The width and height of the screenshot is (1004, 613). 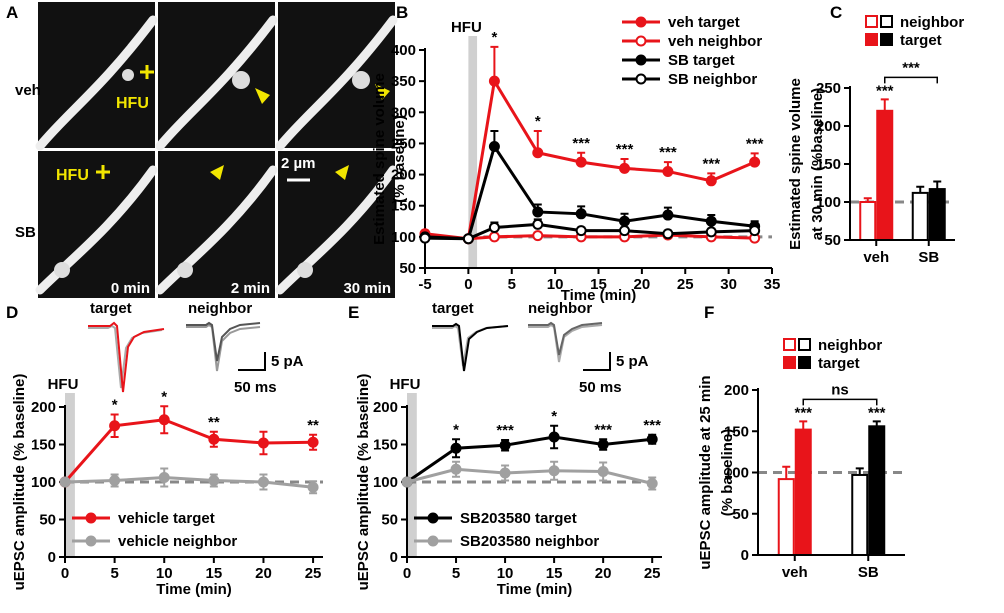 What do you see at coordinates (250, 288) in the screenshot?
I see `time-label: 2 min` at bounding box center [250, 288].